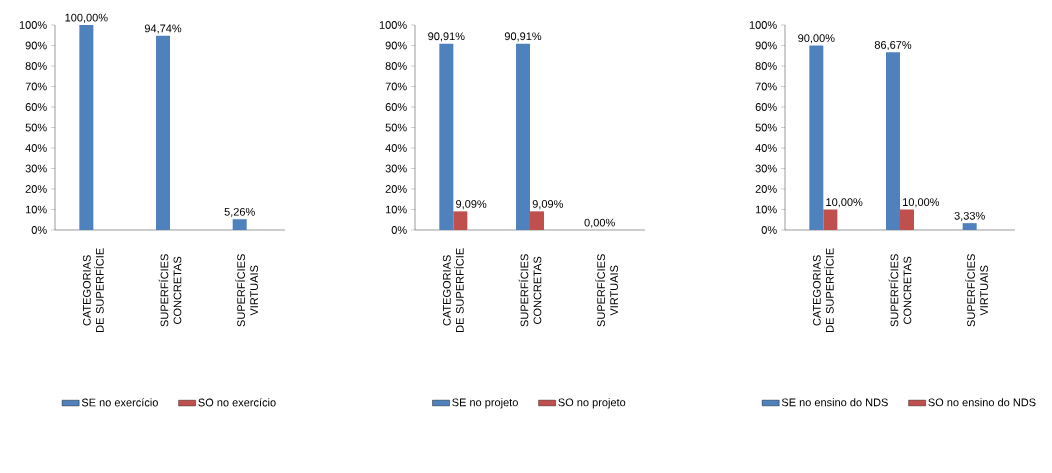 This screenshot has height=473, width=1052. Describe the element at coordinates (893, 46) in the screenshot. I see `data-label: 86,67%` at that location.